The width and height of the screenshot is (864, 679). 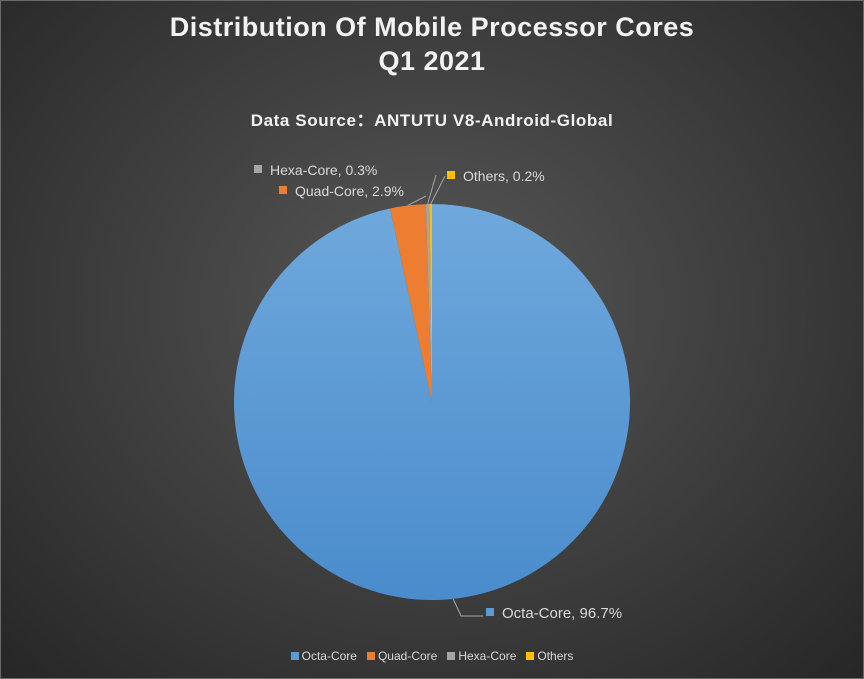 What do you see at coordinates (490, 612) in the screenshot?
I see `data-label-swatch-octa-core` at bounding box center [490, 612].